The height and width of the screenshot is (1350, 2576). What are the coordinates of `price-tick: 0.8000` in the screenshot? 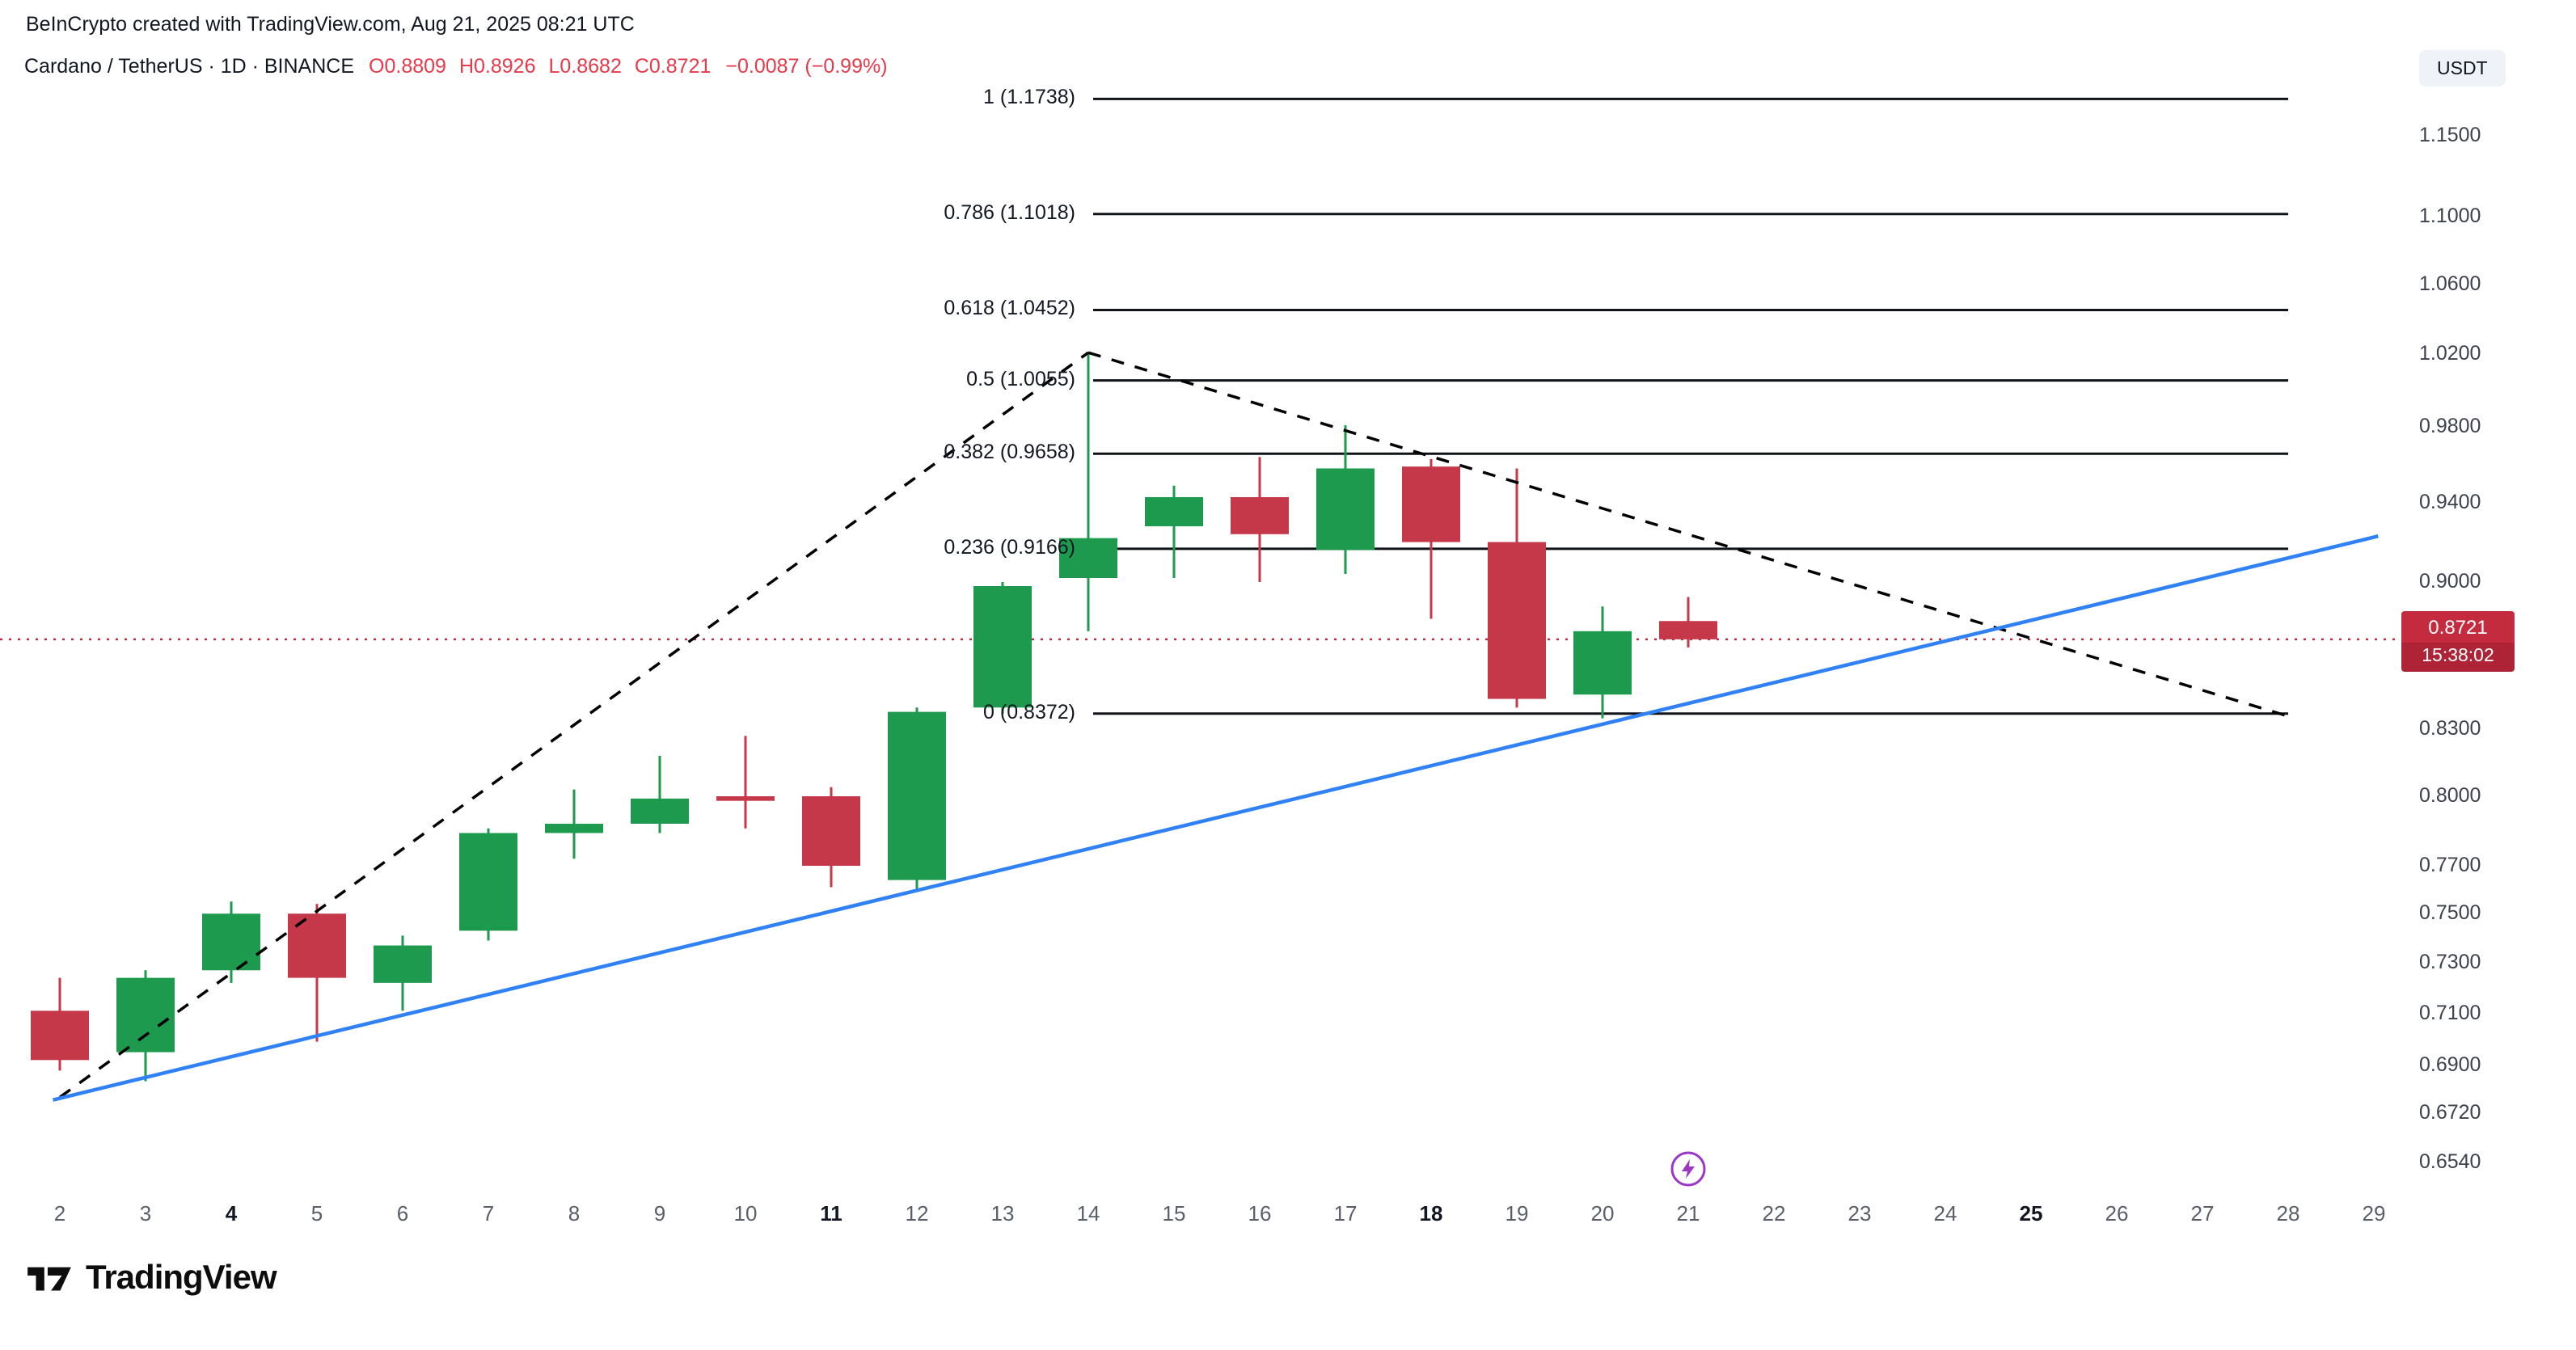 It's located at (2450, 795).